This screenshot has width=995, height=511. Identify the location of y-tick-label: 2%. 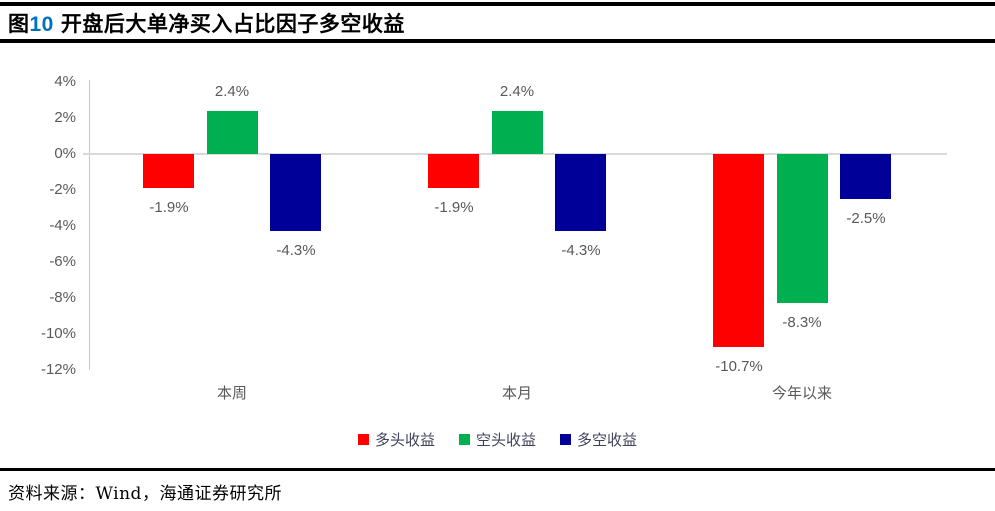
(65, 117).